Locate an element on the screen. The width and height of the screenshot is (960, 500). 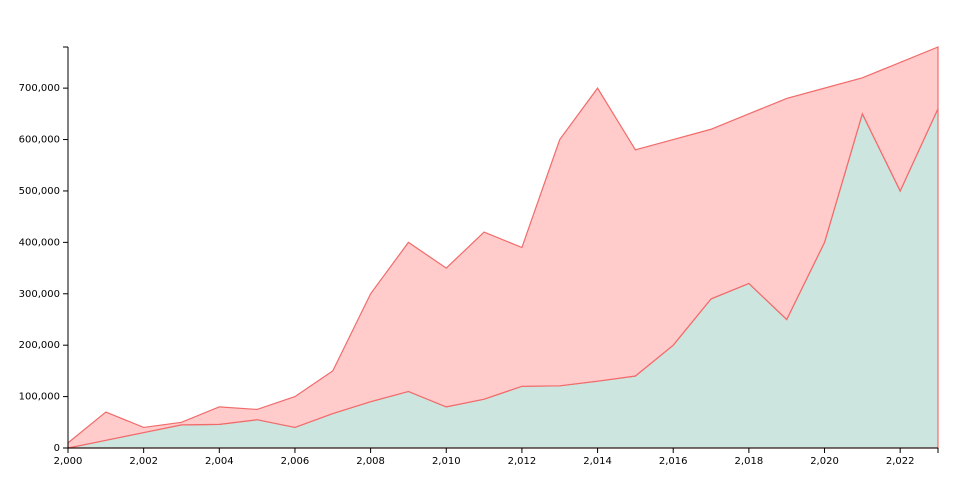
x-tick-label: 2,016 is located at coordinates (673, 461).